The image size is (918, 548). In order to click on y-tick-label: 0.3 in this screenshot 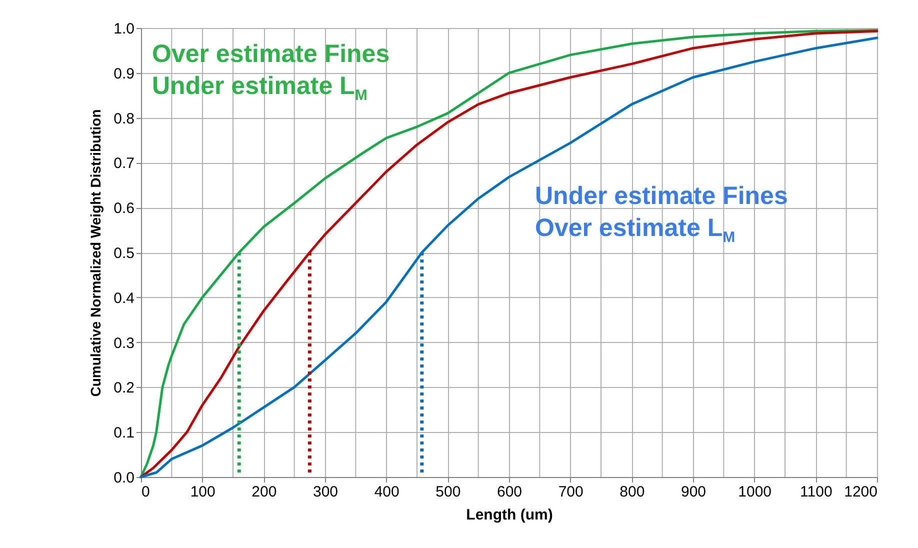, I will do `click(124, 343)`.